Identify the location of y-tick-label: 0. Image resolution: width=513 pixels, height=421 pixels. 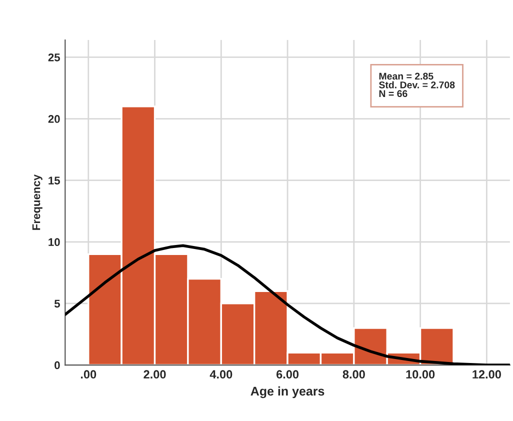
(57, 365).